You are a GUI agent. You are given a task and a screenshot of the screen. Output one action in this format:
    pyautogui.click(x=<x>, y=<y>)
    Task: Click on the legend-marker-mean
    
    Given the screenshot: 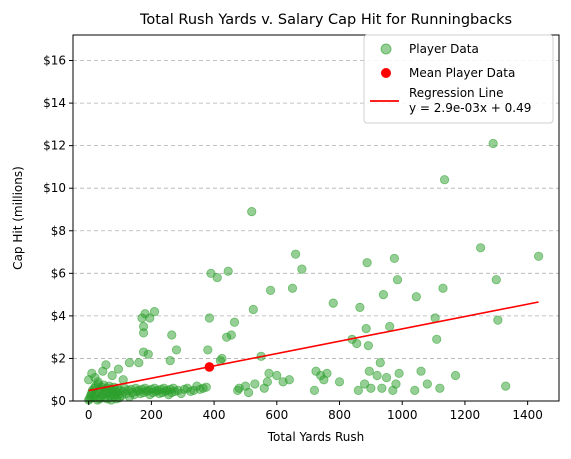 What is the action you would take?
    pyautogui.click(x=386, y=73)
    